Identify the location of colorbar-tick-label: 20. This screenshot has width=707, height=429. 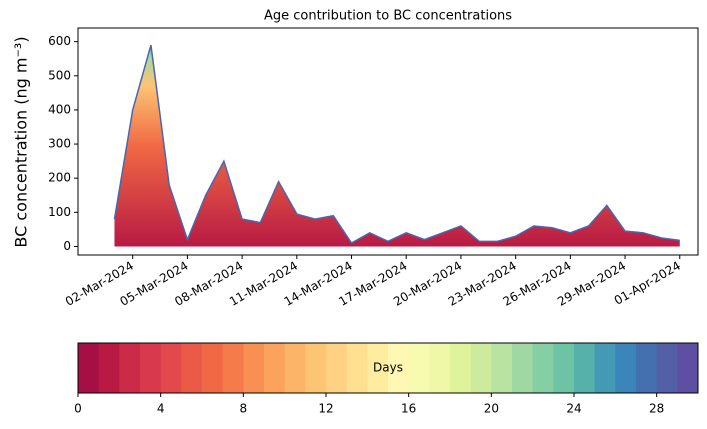
(491, 409).